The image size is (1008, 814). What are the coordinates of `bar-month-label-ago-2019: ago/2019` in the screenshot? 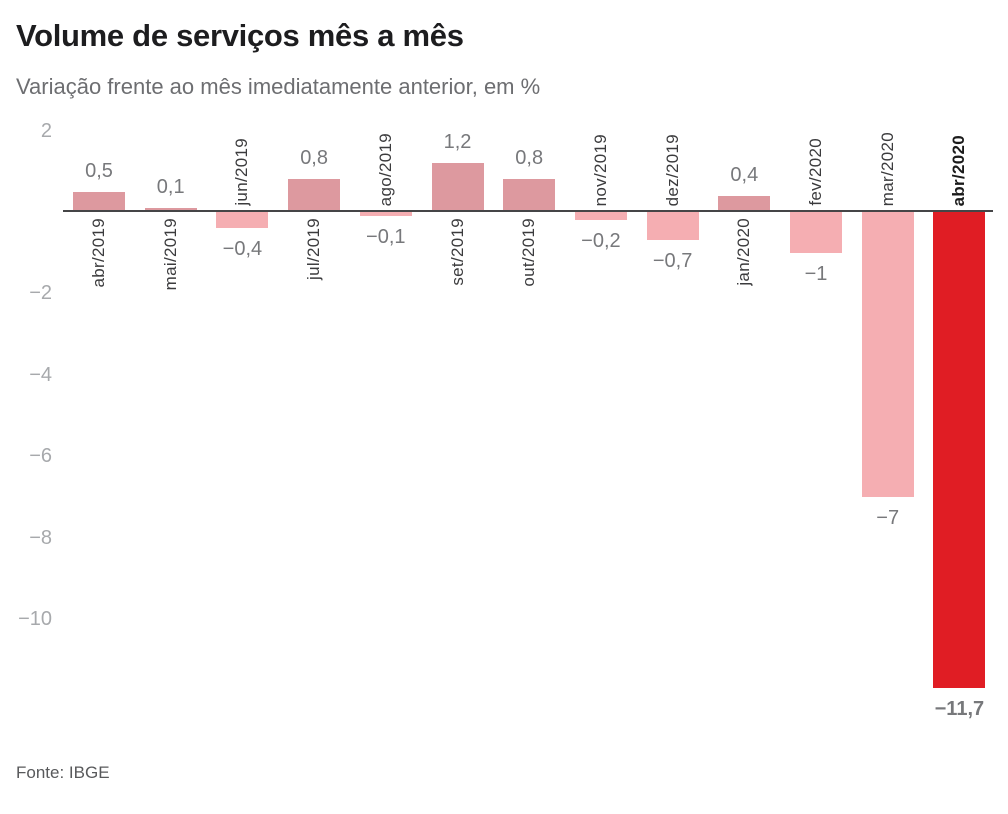 It's located at (385, 169).